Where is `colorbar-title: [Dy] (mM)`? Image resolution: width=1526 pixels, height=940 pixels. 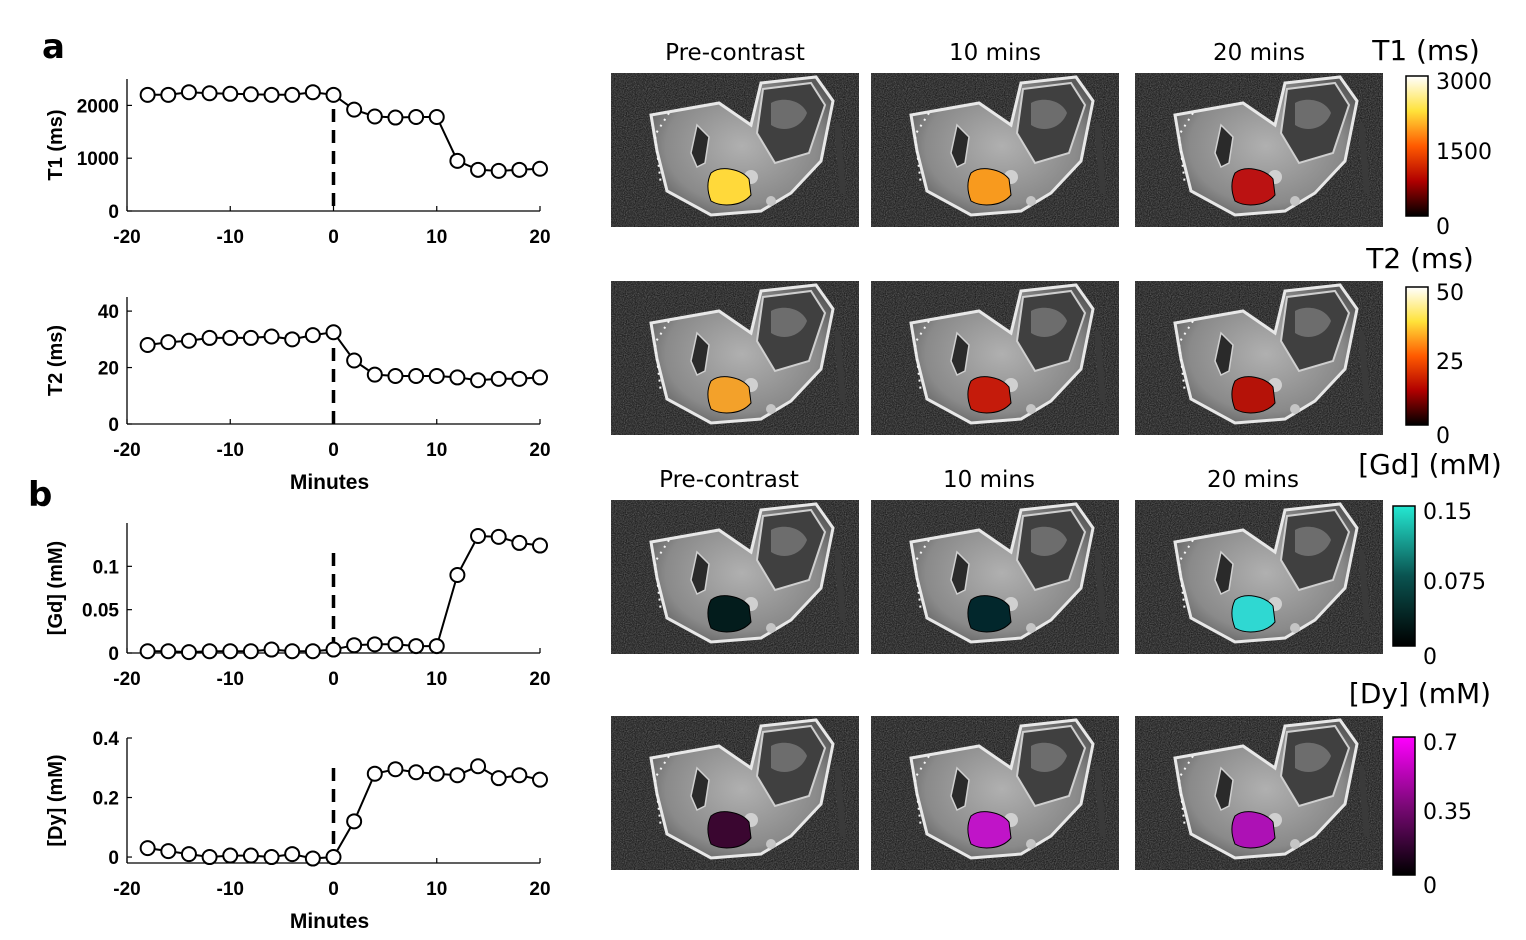 colorbar-title: [Dy] (mM) is located at coordinates (1420, 693).